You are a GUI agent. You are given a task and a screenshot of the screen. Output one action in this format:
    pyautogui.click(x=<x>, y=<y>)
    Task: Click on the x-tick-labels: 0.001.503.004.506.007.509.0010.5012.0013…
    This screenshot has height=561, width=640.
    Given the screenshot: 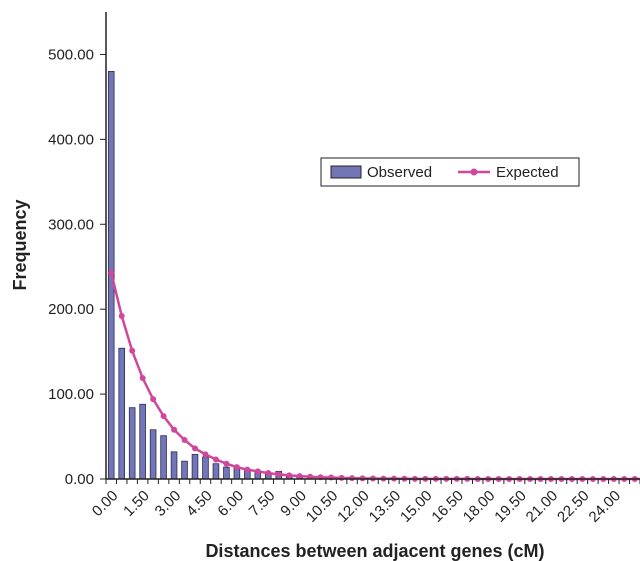 What is the action you would take?
    pyautogui.click(x=356, y=506)
    